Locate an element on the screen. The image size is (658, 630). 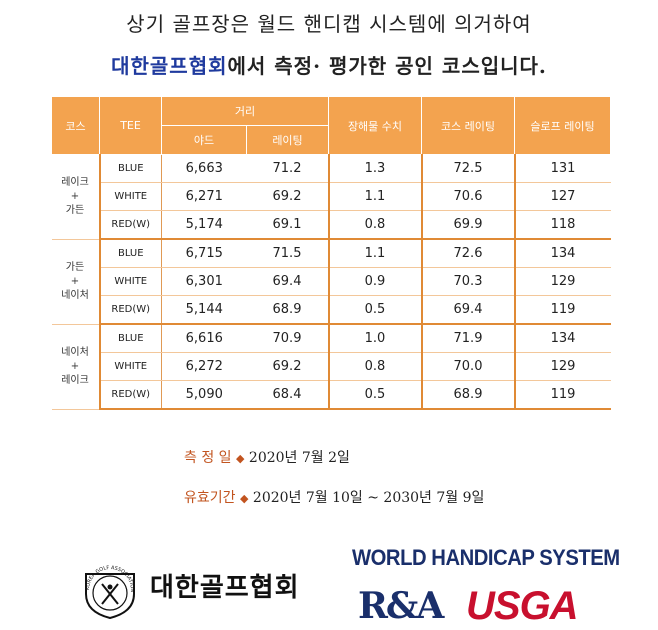
hazard-cell: 0.9 is located at coordinates (375, 281).